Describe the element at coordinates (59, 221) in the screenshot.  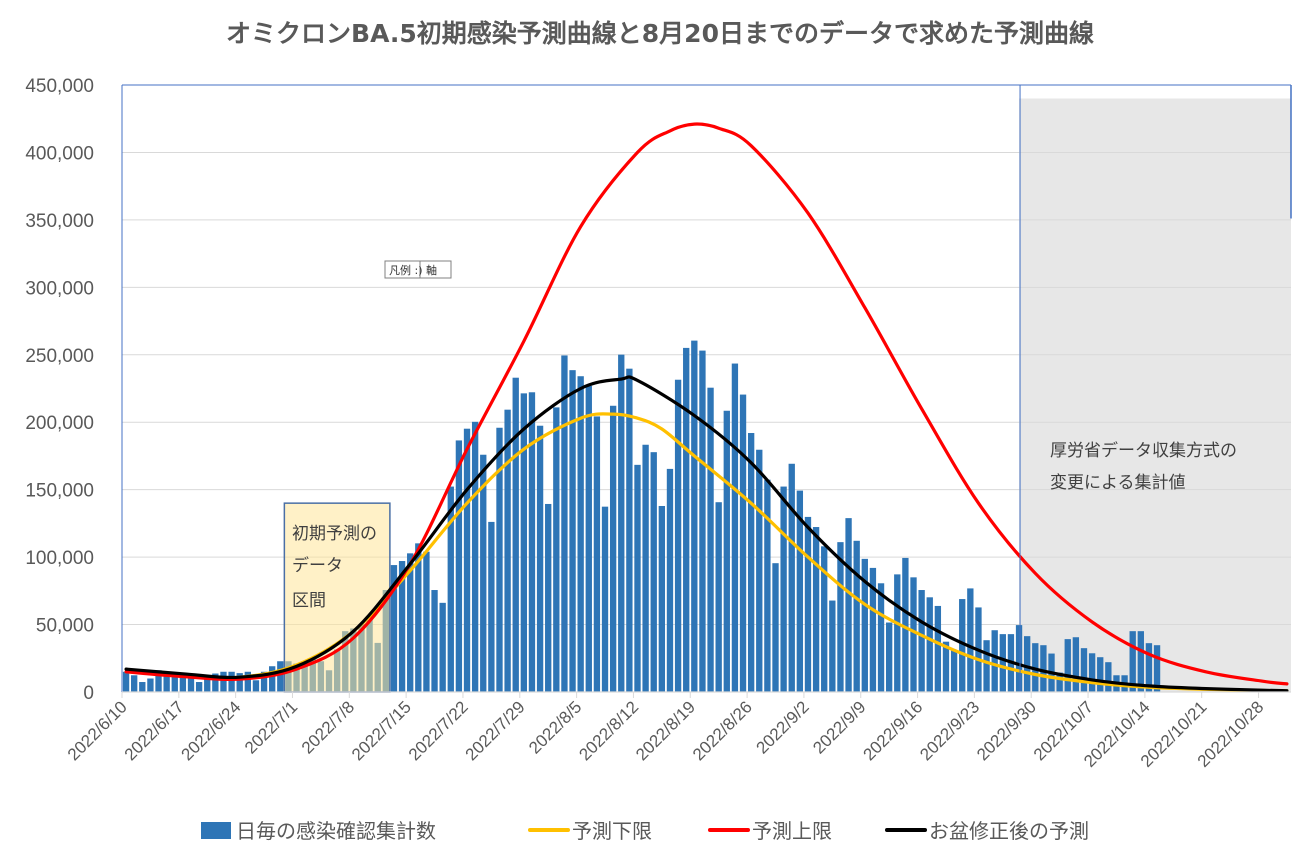
I see `y-tick-label: 350,000` at that location.